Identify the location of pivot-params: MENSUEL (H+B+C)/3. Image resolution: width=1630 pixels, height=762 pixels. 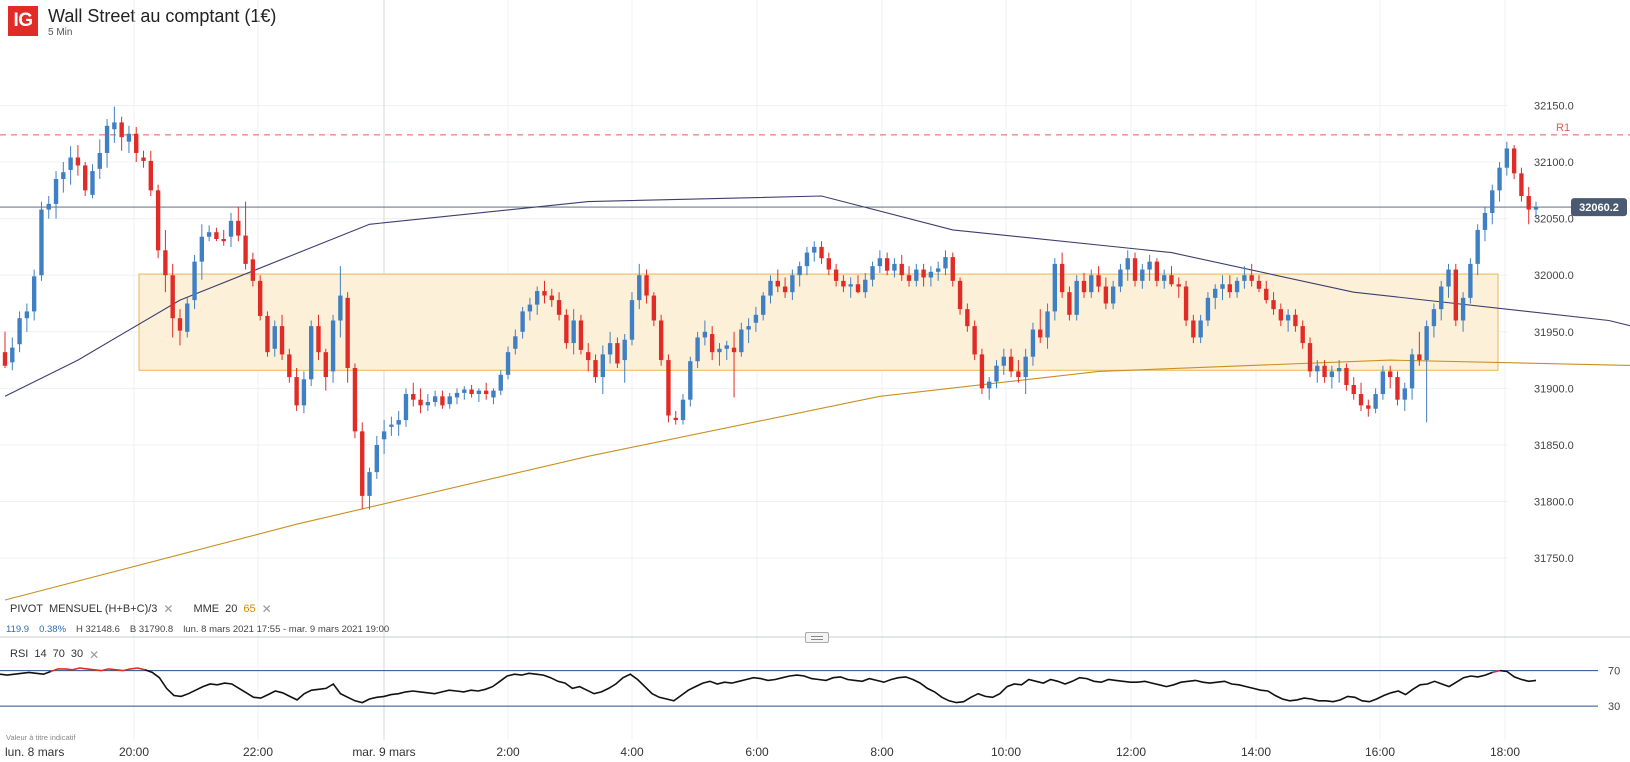
(103, 609).